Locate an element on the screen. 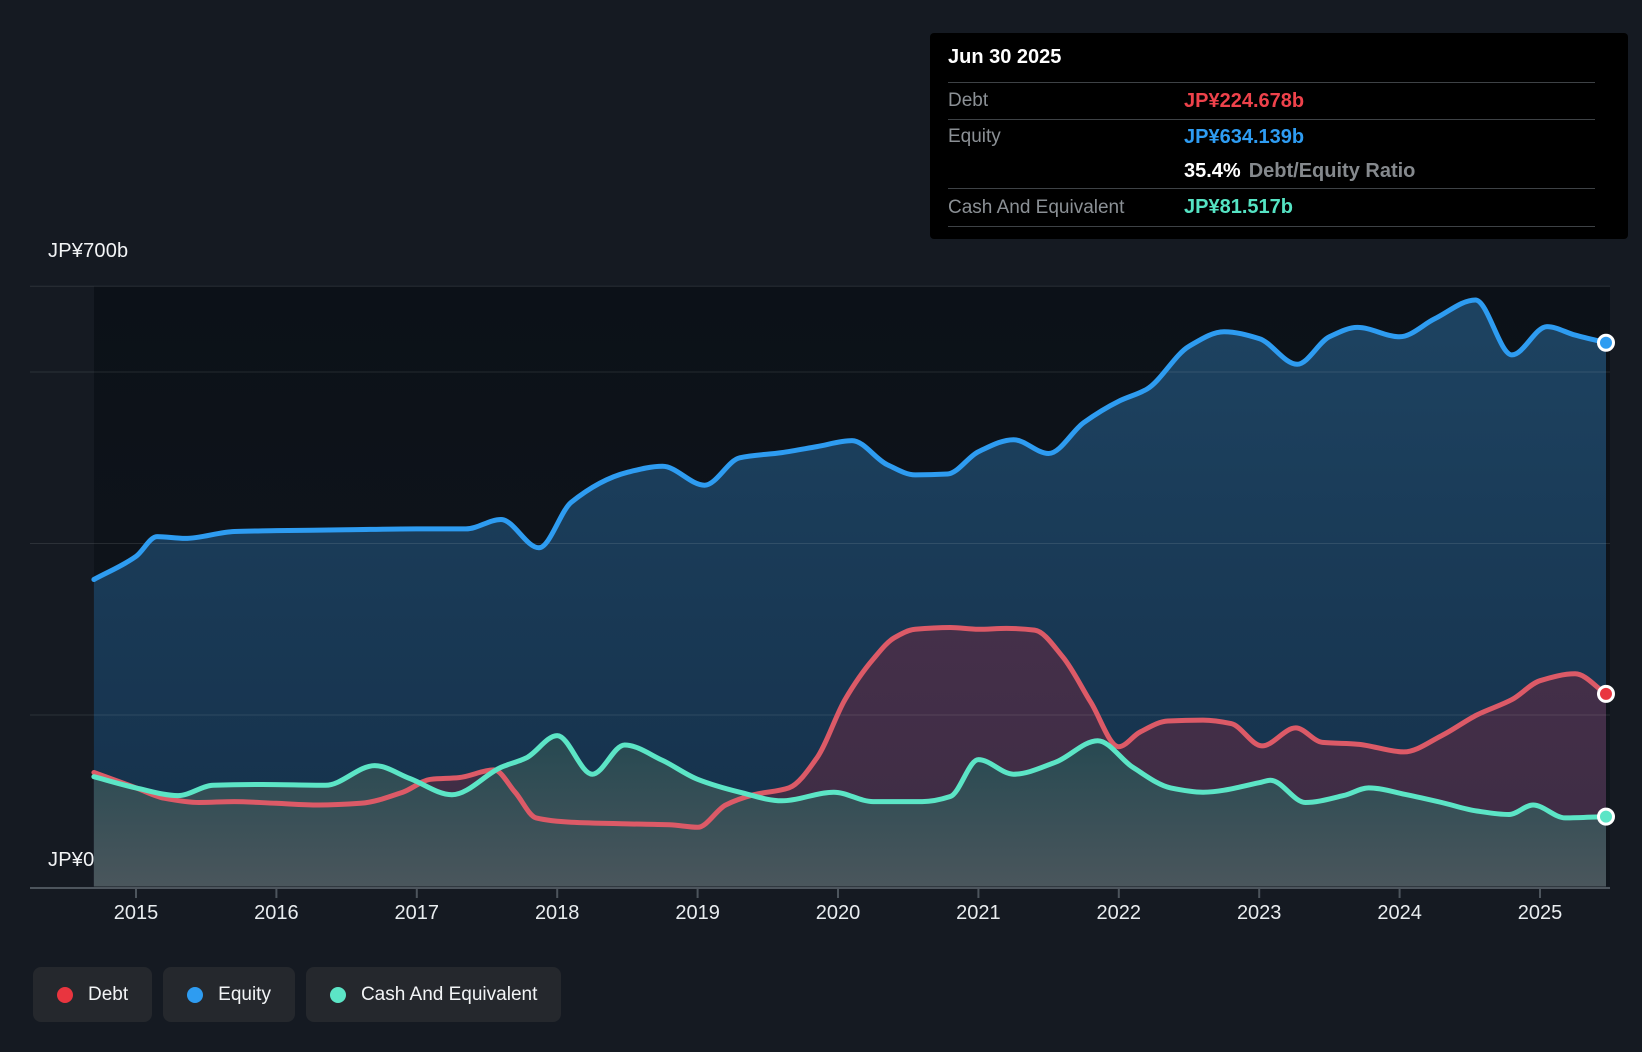  cash-area is located at coordinates (849, 811).